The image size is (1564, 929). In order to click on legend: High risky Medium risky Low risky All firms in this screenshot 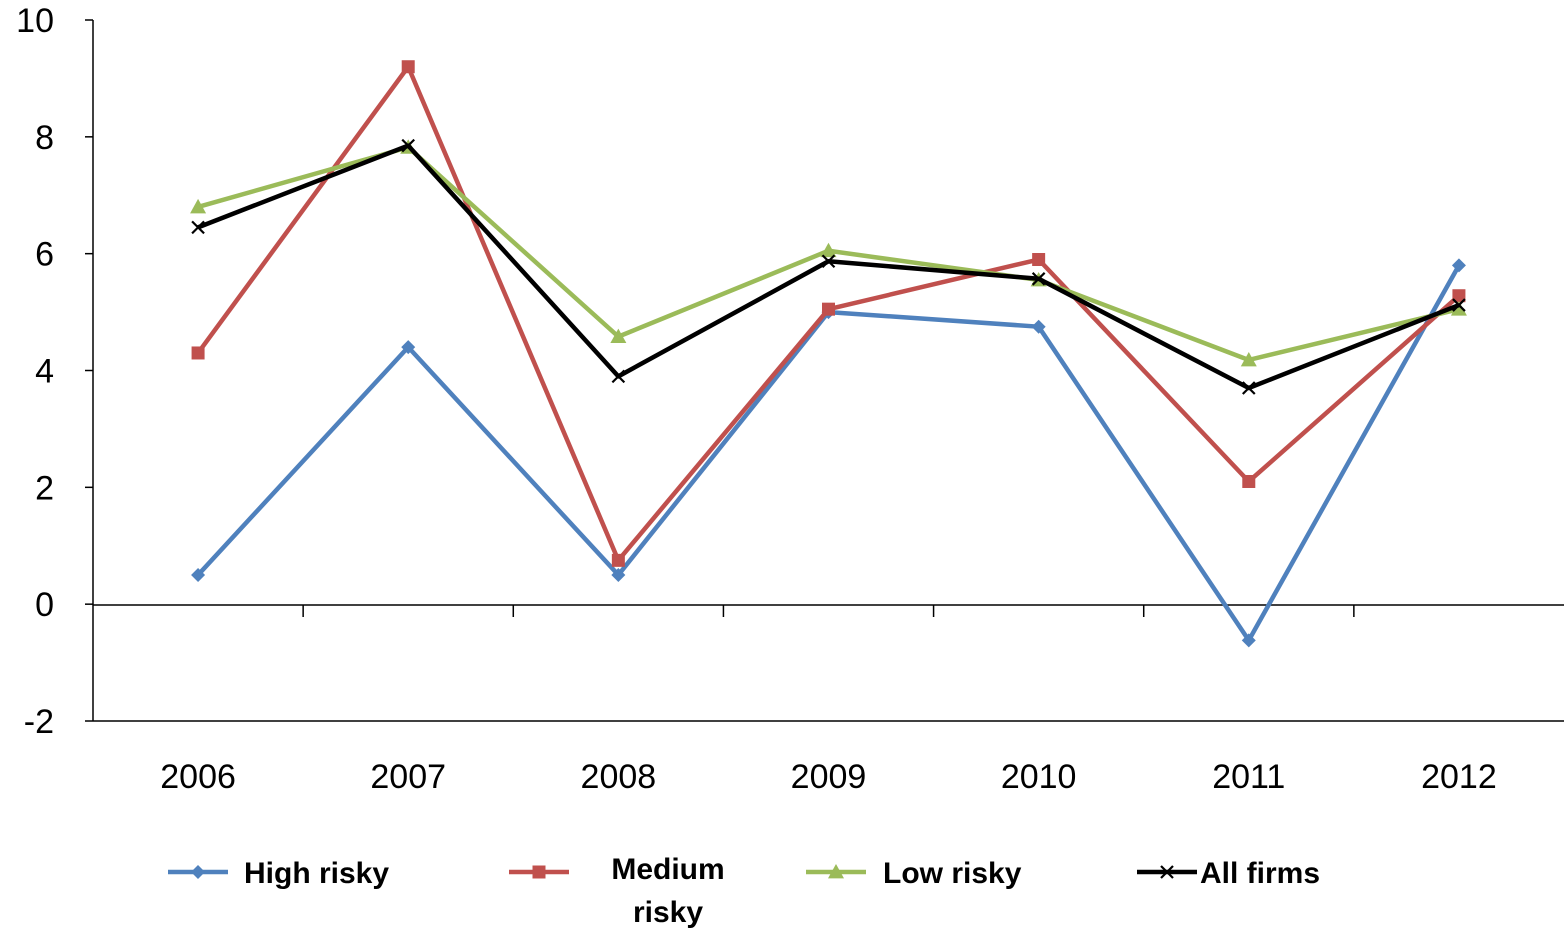, I will do `click(744, 891)`.